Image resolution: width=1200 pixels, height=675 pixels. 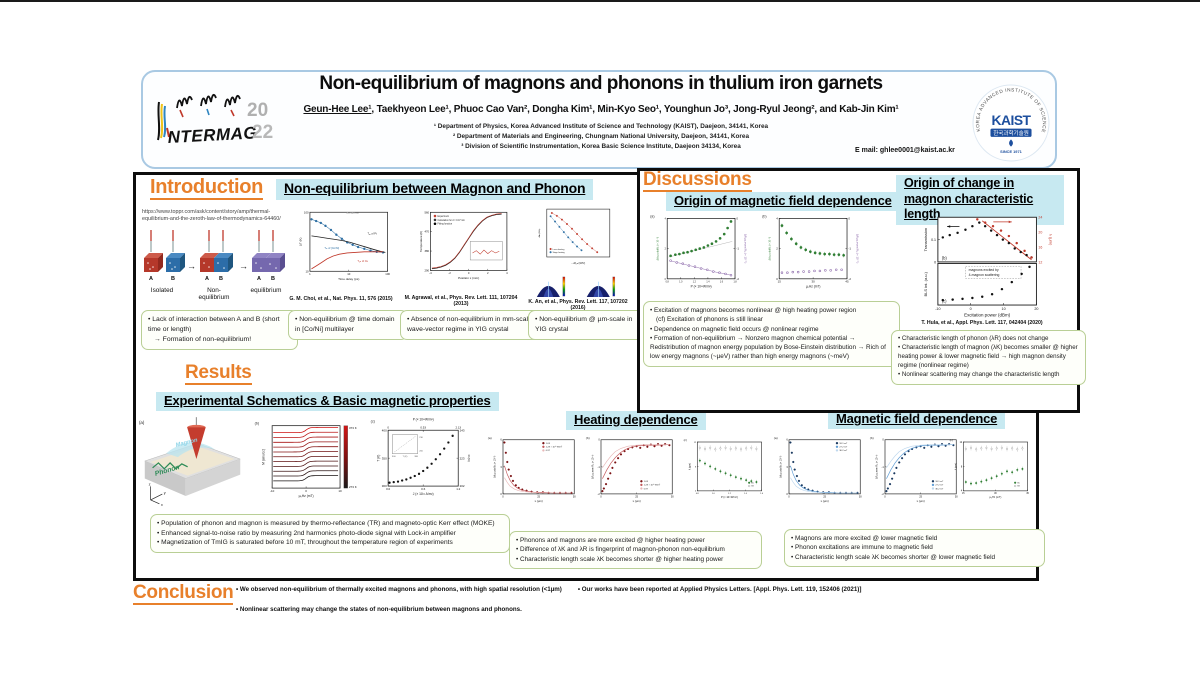 What do you see at coordinates (729, 497) in the screenshot?
I see `svg-text: P (× 10¹¹W/m³)` at bounding box center [729, 497].